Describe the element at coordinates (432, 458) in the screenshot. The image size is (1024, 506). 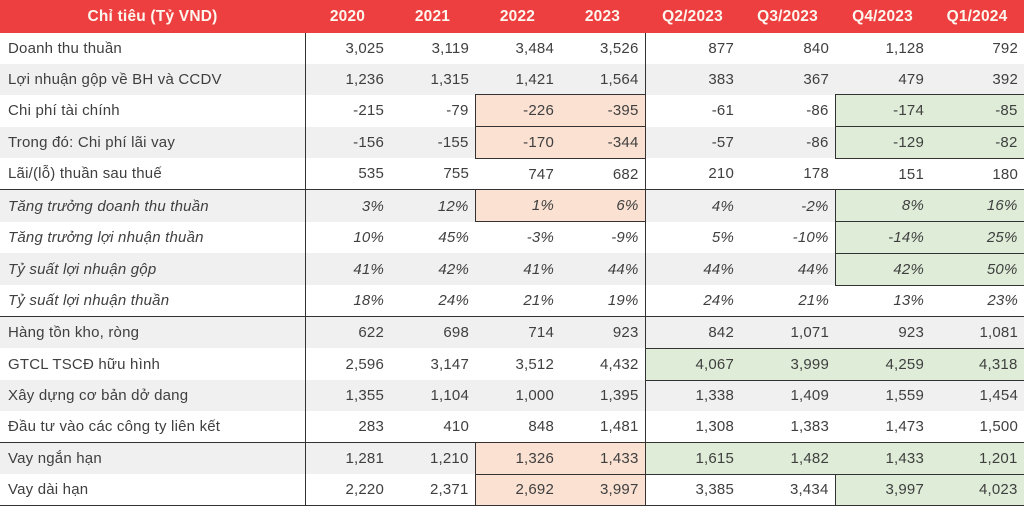
I see `value-cell: 1,210` at that location.